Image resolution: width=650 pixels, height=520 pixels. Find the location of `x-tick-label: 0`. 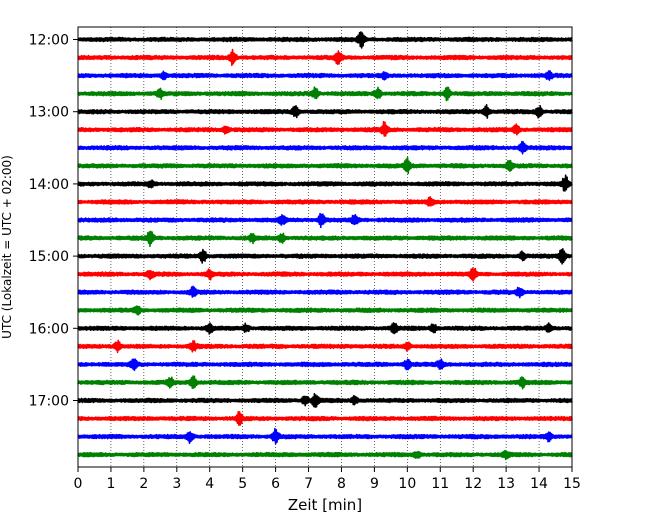

x-tick-label: 0 is located at coordinates (78, 484).